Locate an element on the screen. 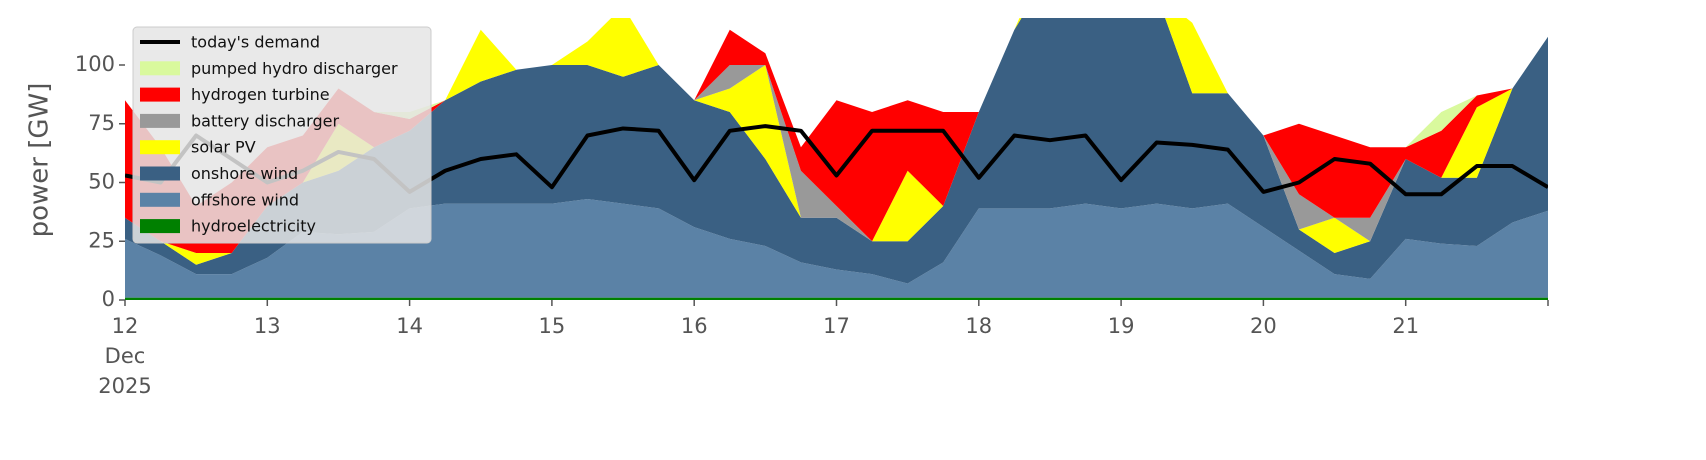 This screenshot has width=1706, height=460. legend-label: battery discharger is located at coordinates (265, 120).